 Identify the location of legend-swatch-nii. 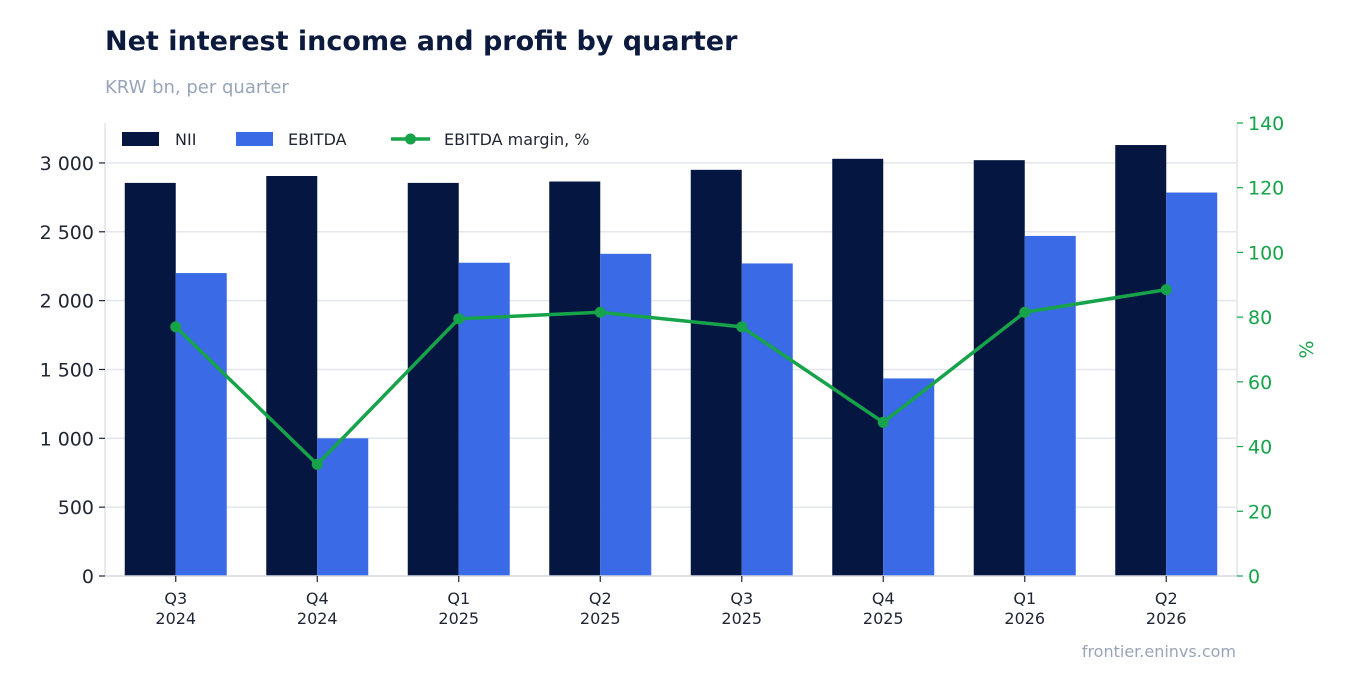
(140, 139).